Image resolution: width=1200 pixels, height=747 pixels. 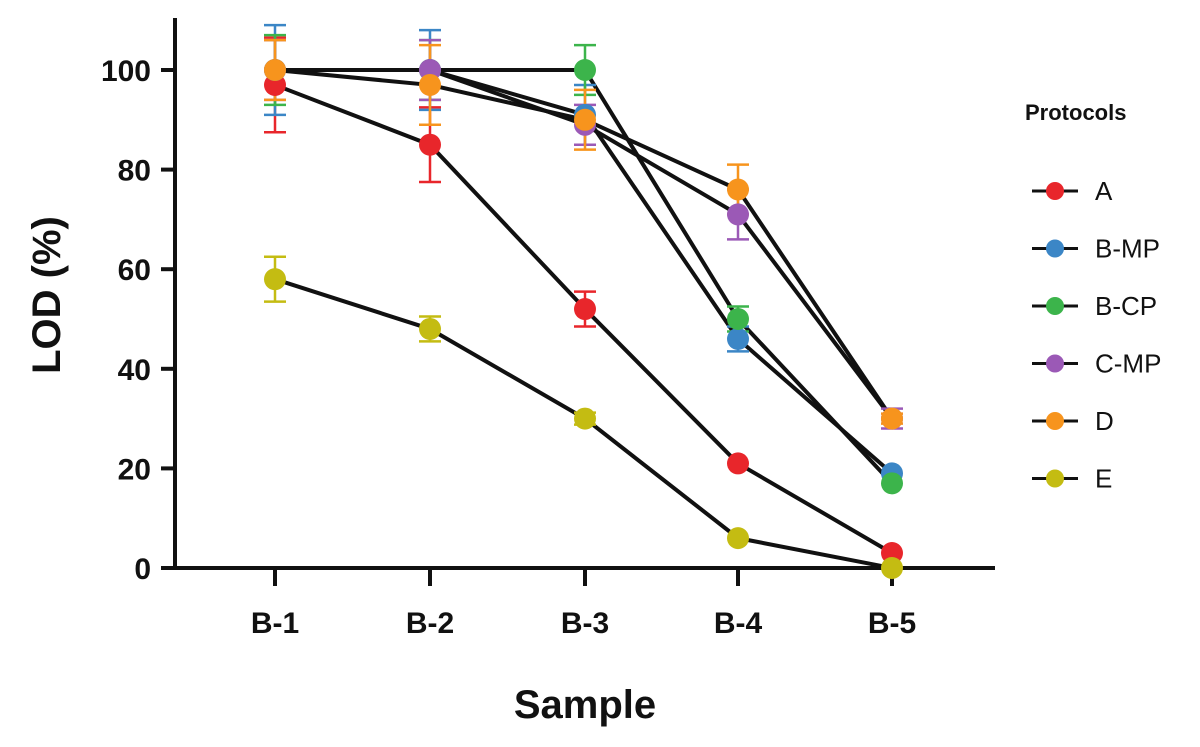 What do you see at coordinates (275, 623) in the screenshot?
I see `x-tick-label: B-1` at bounding box center [275, 623].